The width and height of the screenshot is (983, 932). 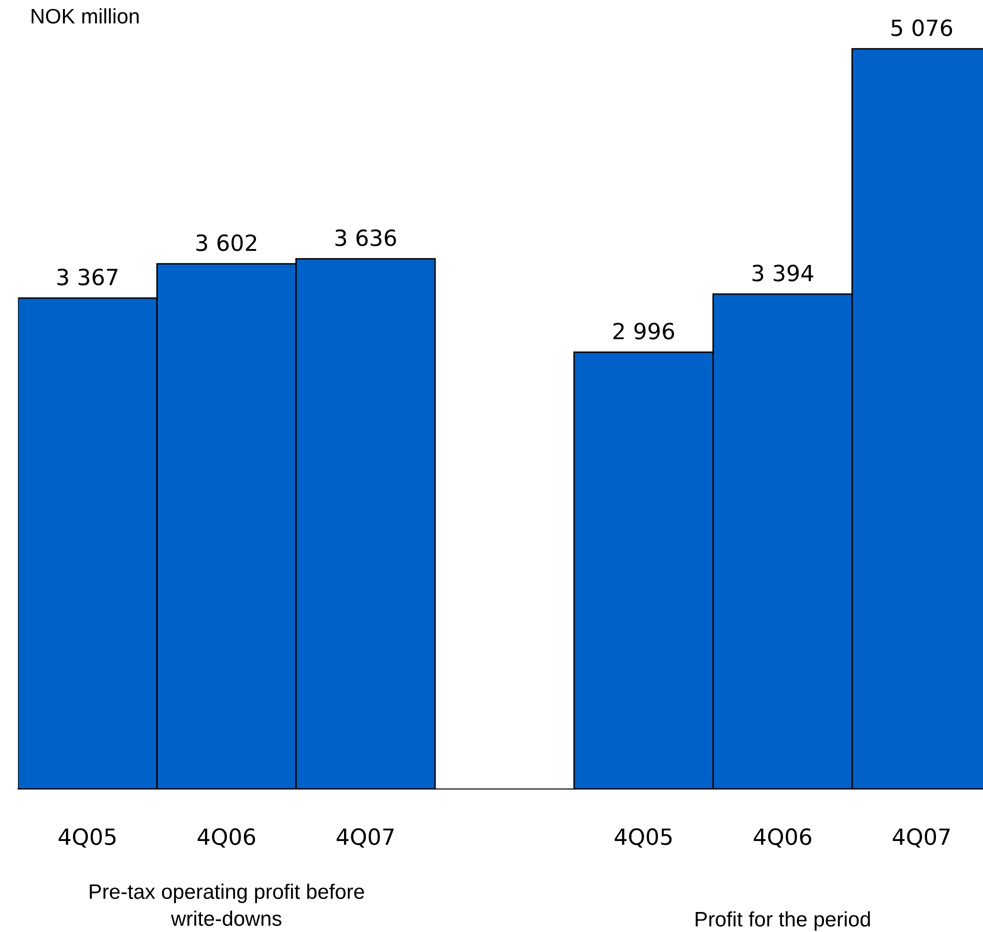 What do you see at coordinates (643, 331) in the screenshot?
I see `data-label: 2 996` at bounding box center [643, 331].